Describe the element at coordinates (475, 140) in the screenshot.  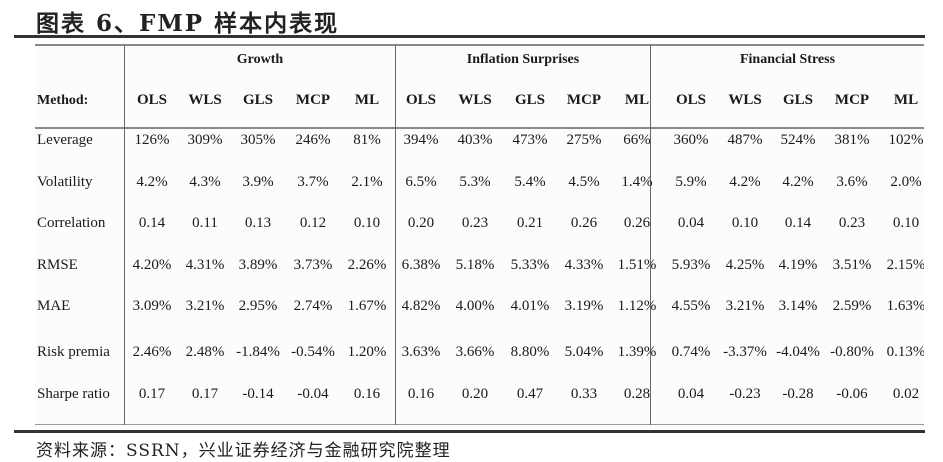
I see `table-cell: 403%` at that location.